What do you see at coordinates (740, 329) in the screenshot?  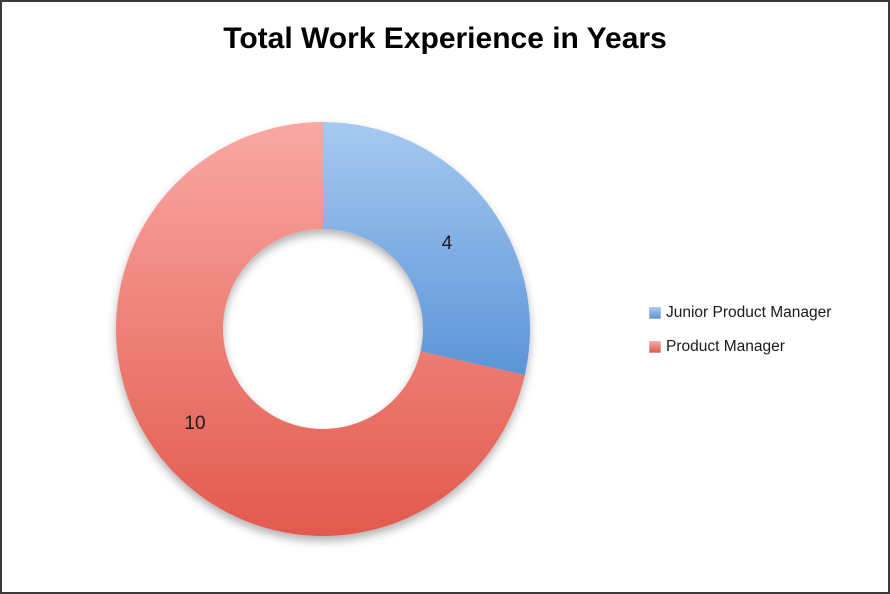 I see `legend: Junior Product Manager Product Manager` at bounding box center [740, 329].